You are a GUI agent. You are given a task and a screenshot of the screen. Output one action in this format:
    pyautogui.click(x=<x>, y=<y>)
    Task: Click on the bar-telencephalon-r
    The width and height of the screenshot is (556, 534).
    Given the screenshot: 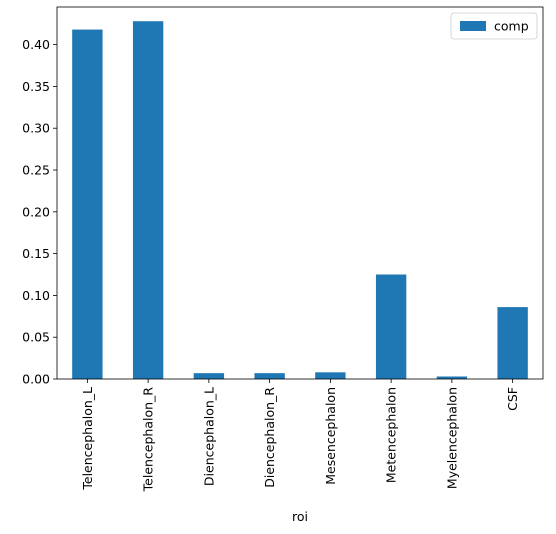 What is the action you would take?
    pyautogui.click(x=148, y=200)
    